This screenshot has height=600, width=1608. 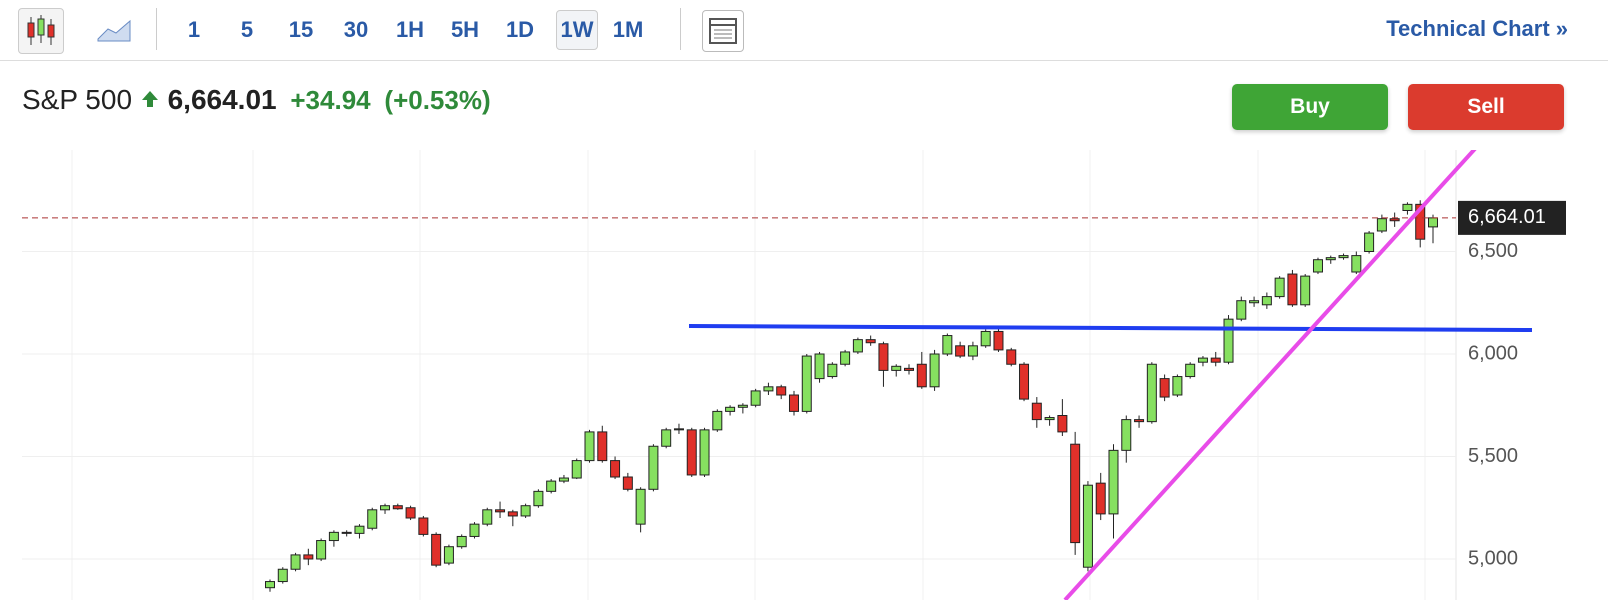 What do you see at coordinates (247, 29) in the screenshot?
I see `interval-button: 5` at bounding box center [247, 29].